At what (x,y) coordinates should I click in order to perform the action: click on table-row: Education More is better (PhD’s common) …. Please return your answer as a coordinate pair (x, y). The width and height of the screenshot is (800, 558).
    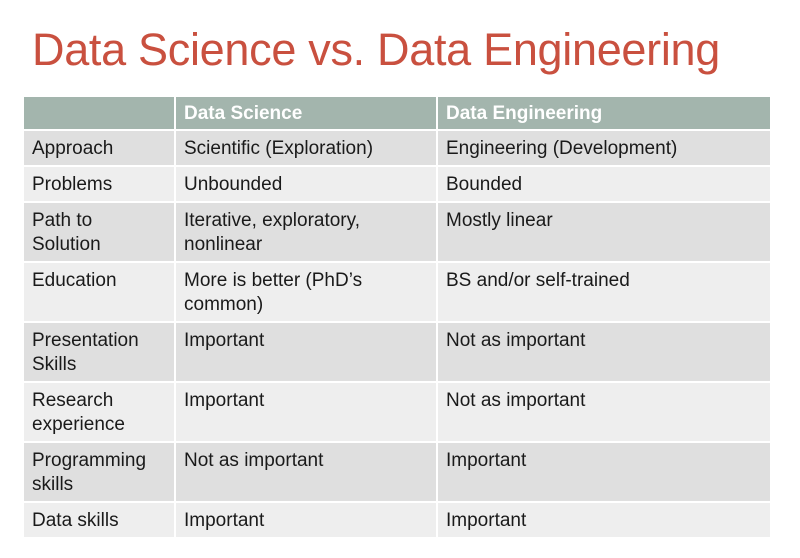
    Looking at the image, I should click on (397, 293).